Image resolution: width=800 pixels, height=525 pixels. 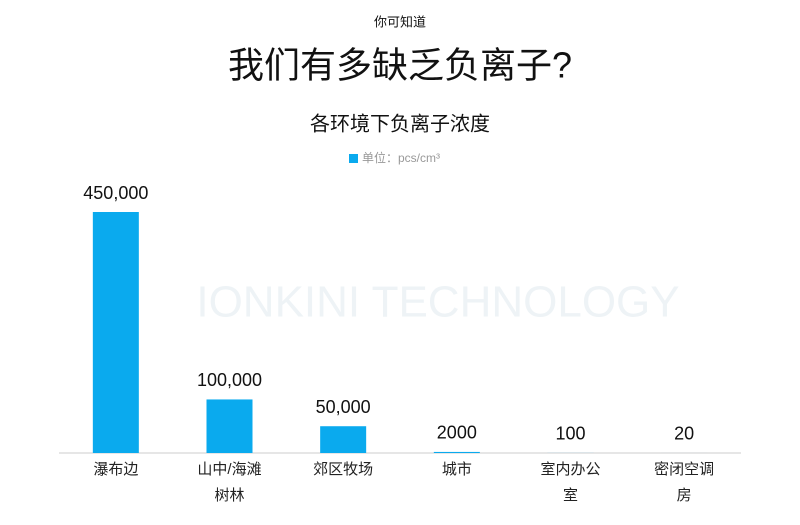 I want to click on chart-subtitle: 各环境下负离子浓度, so click(x=400, y=123).